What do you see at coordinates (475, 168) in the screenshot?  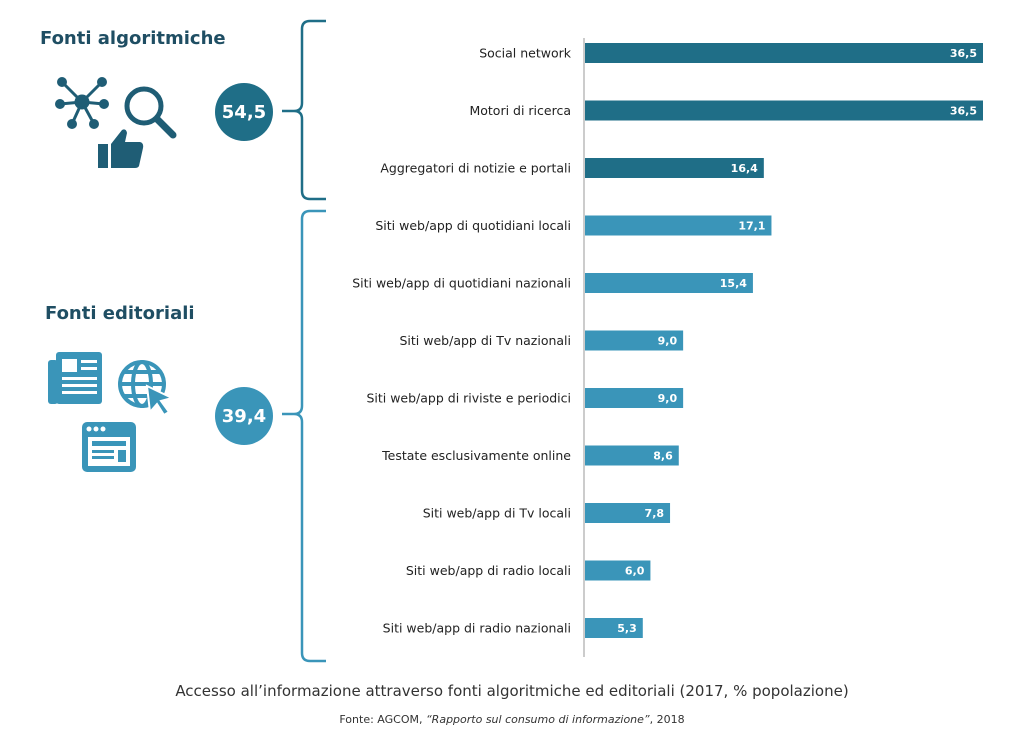 I see `category-label-2: Aggregatori di notizie e portali` at bounding box center [475, 168].